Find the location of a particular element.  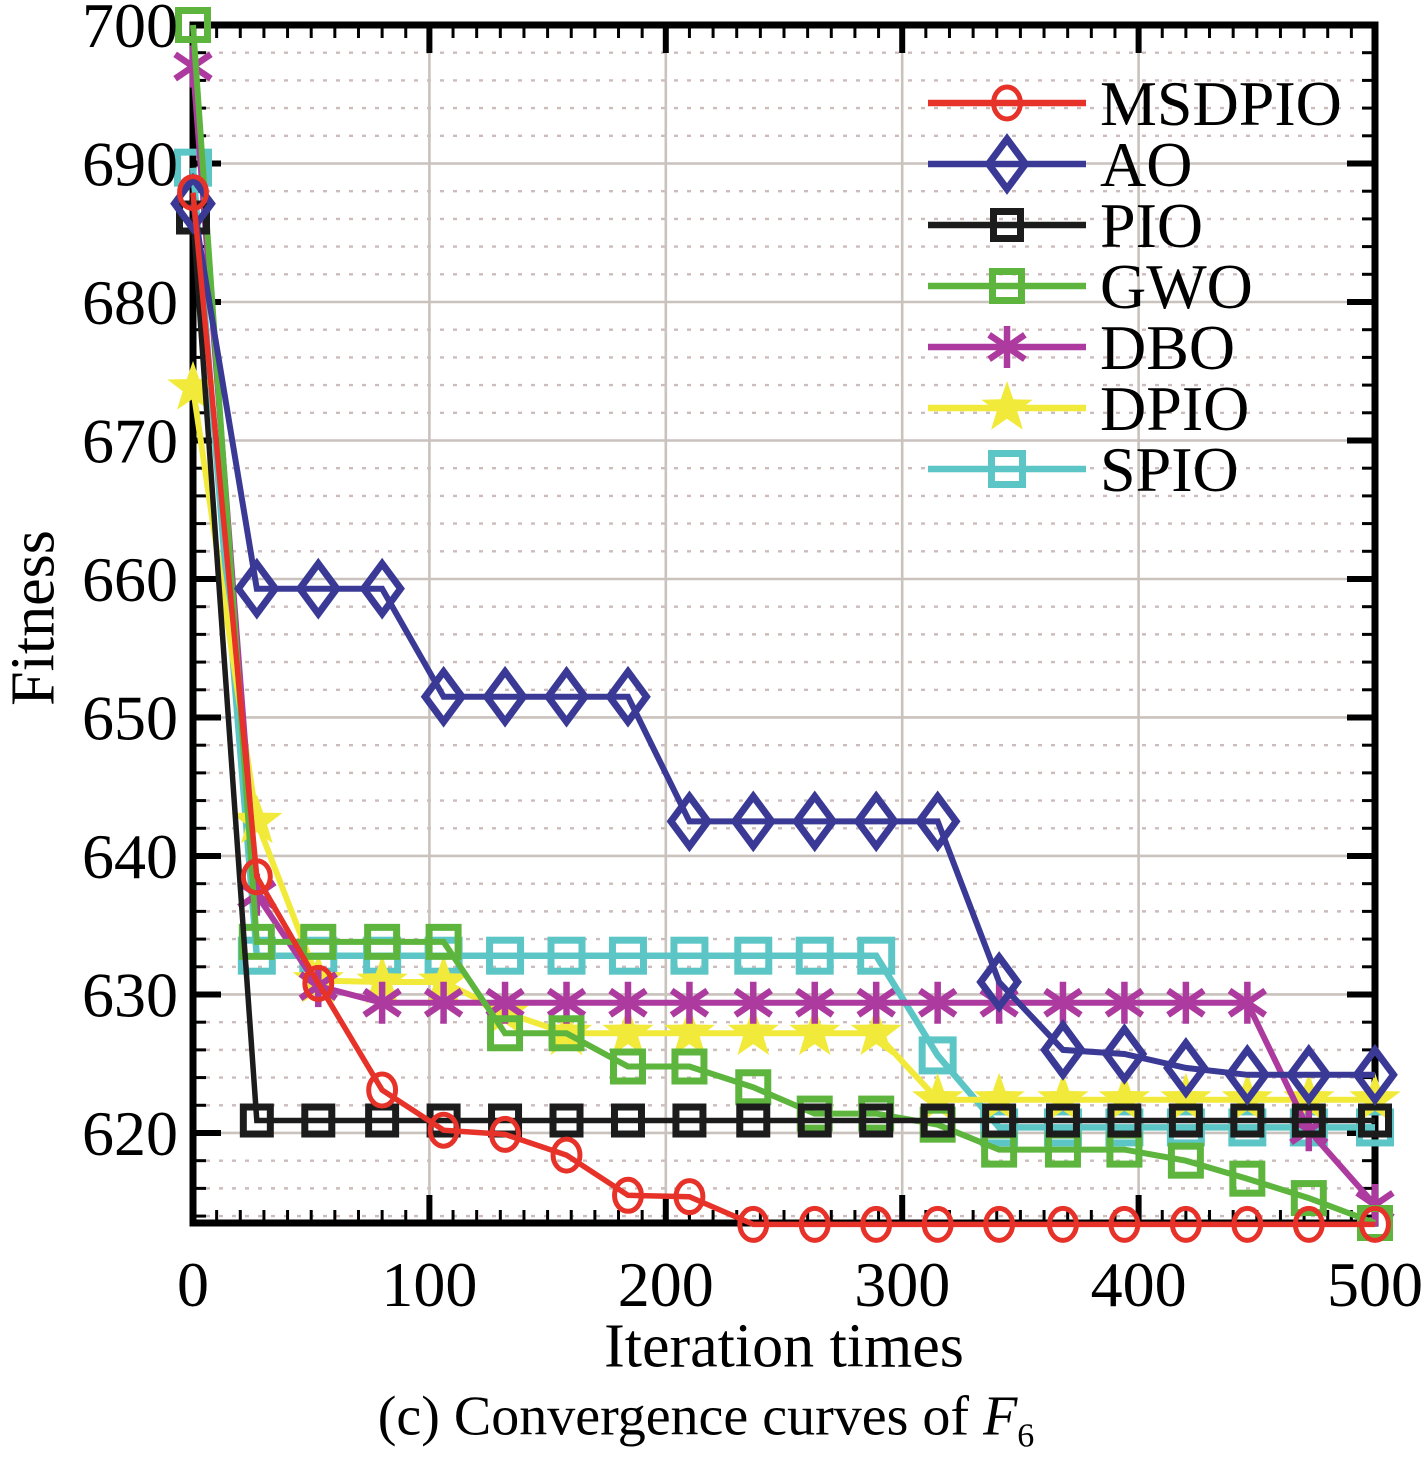

legend-item-DPIO: DPIO is located at coordinates (1088, 408).